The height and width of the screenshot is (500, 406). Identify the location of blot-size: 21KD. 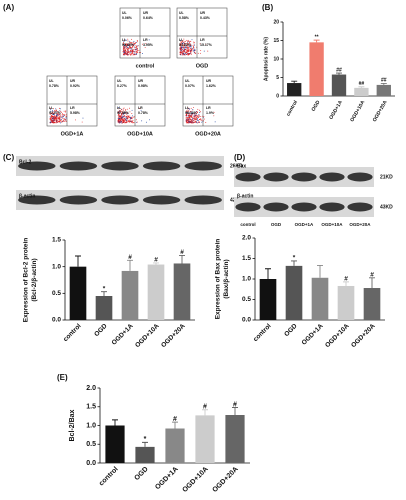
(386, 177).